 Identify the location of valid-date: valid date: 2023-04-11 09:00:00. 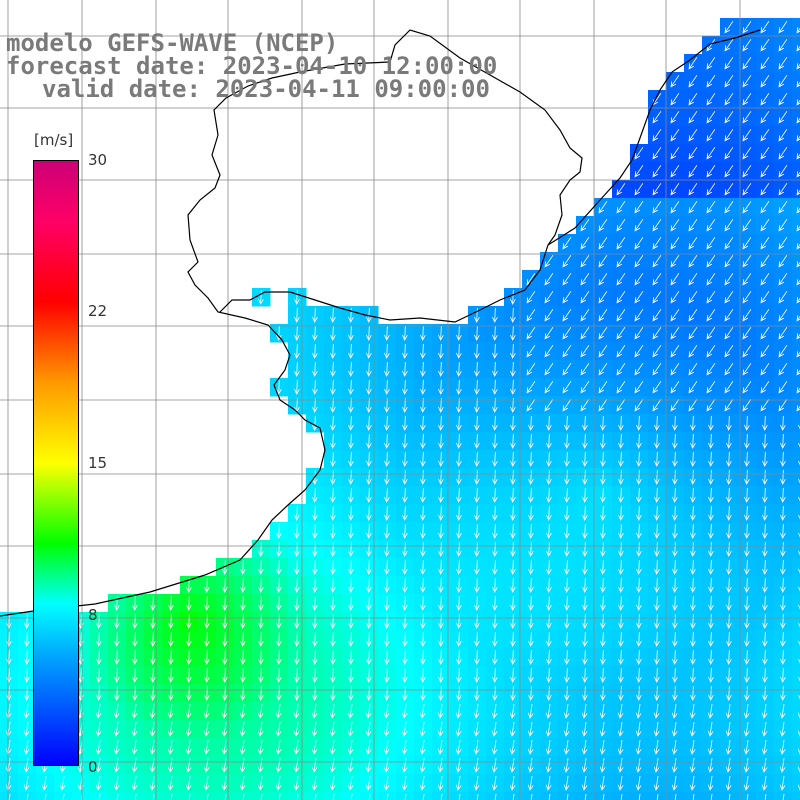
(266, 89).